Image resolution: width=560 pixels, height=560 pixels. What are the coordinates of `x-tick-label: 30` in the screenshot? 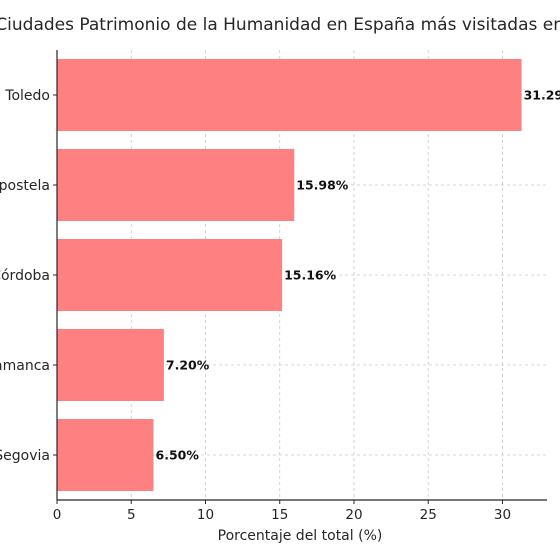 It's located at (502, 515).